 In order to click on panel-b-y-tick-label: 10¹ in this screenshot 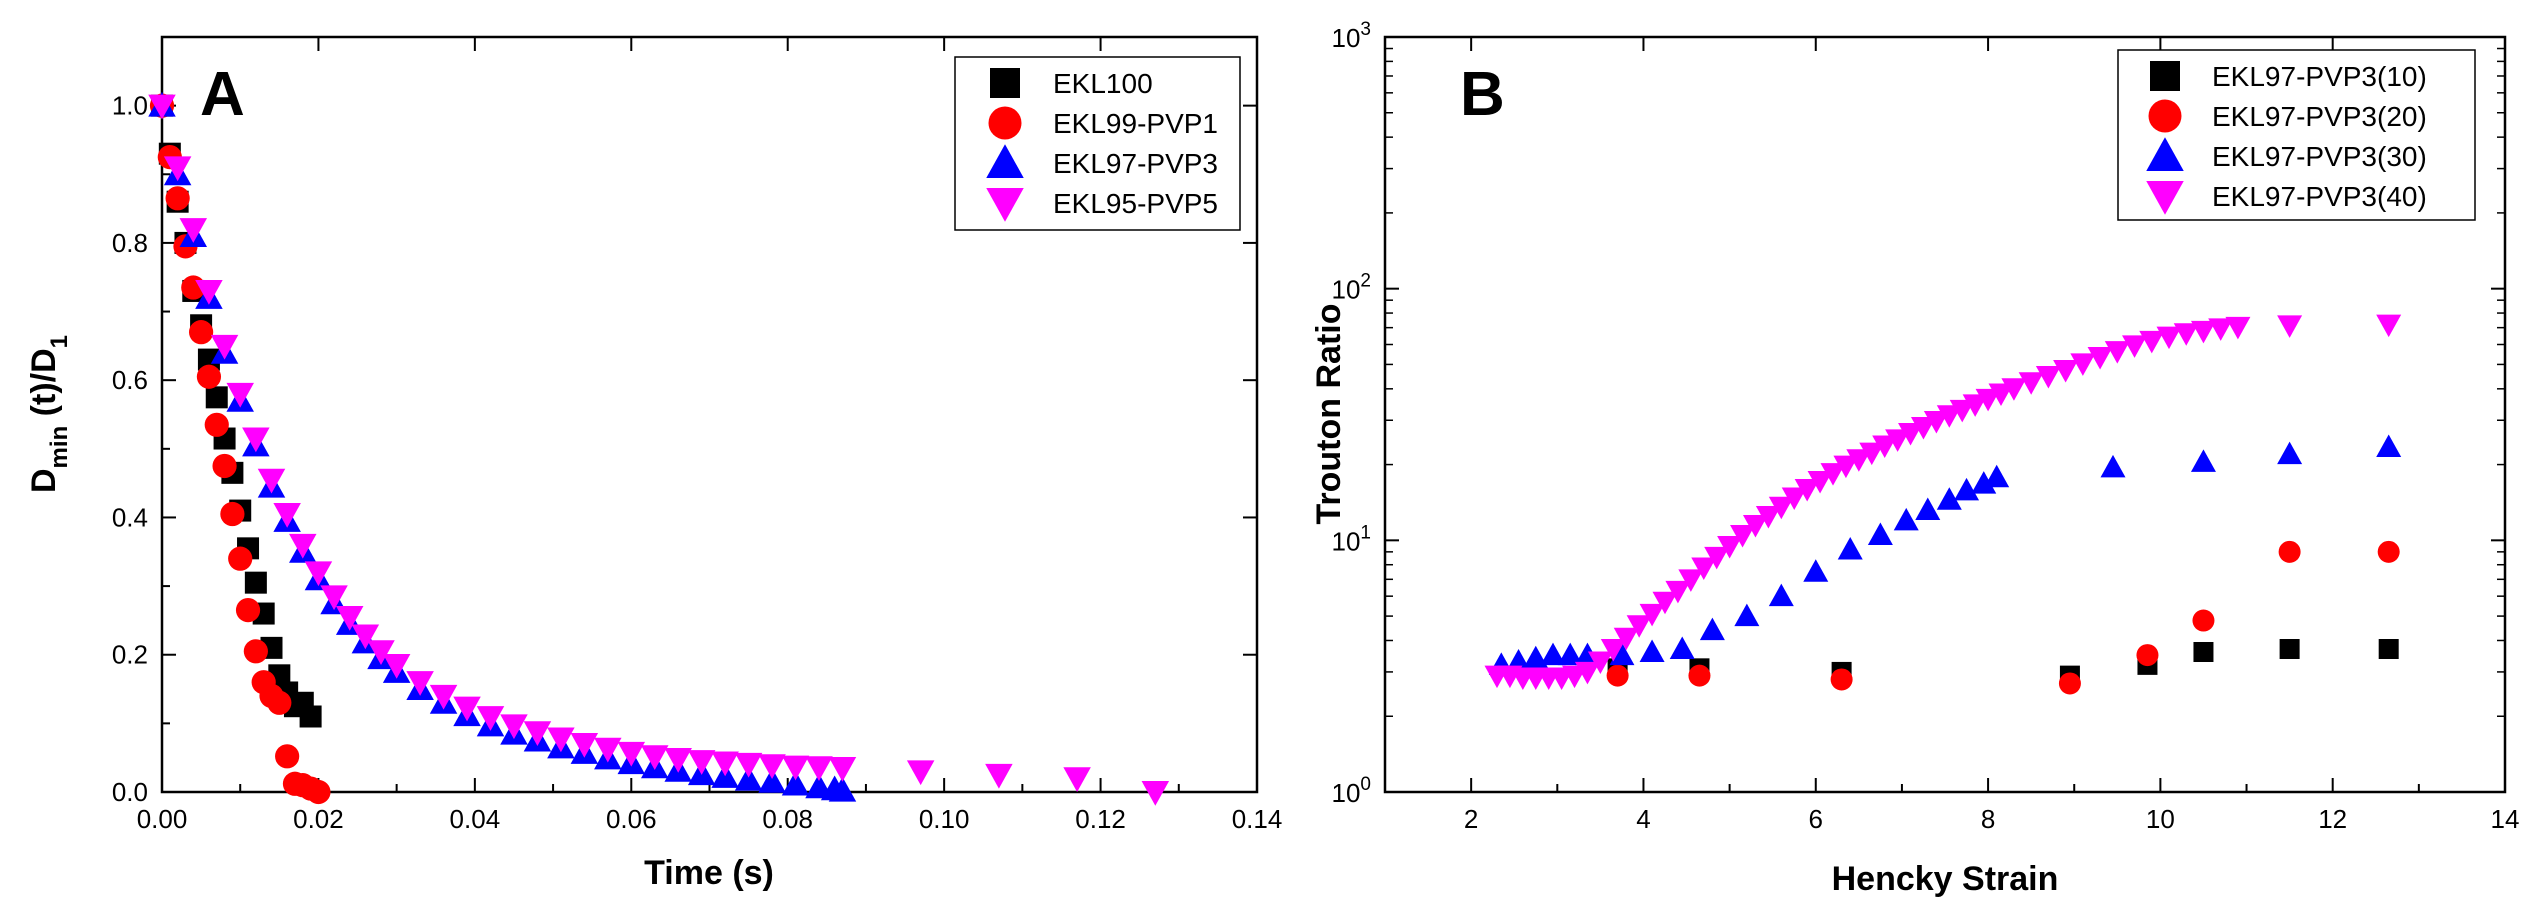, I will do `click(1352, 539)`.